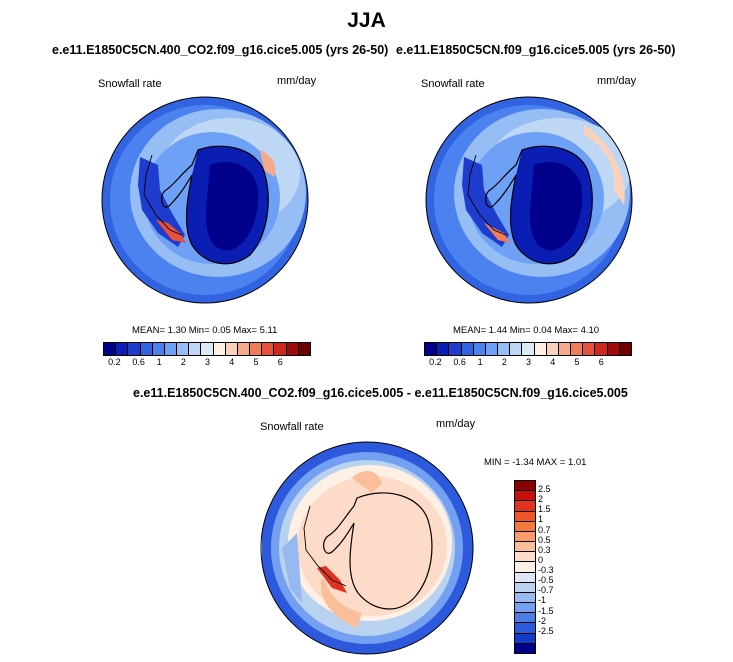 The width and height of the screenshot is (733, 662). Describe the element at coordinates (542, 620) in the screenshot. I see `panel-3-colorbar-tick-label: -2` at that location.